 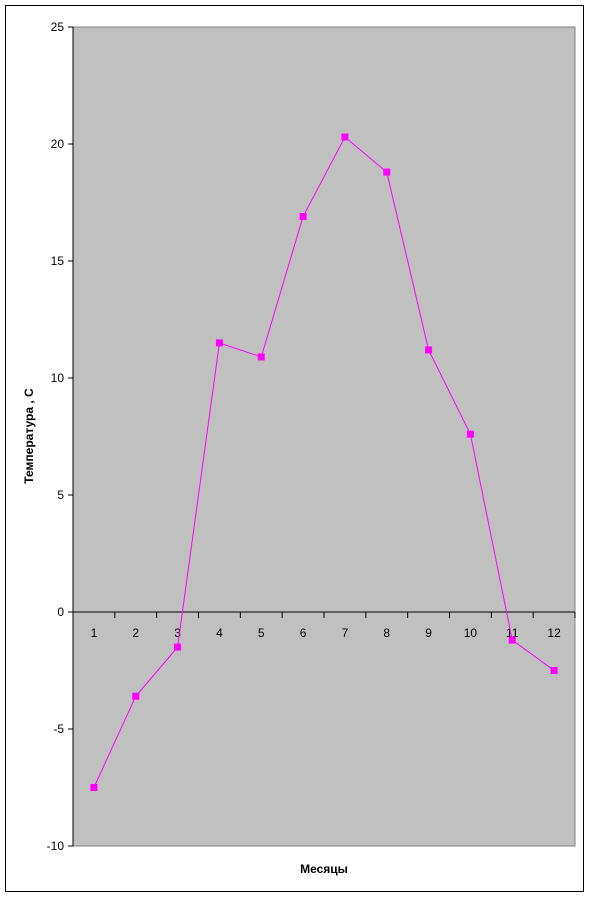 I want to click on y-axis: -10 -5 0 5 10 15 20 25, so click(x=60, y=436).